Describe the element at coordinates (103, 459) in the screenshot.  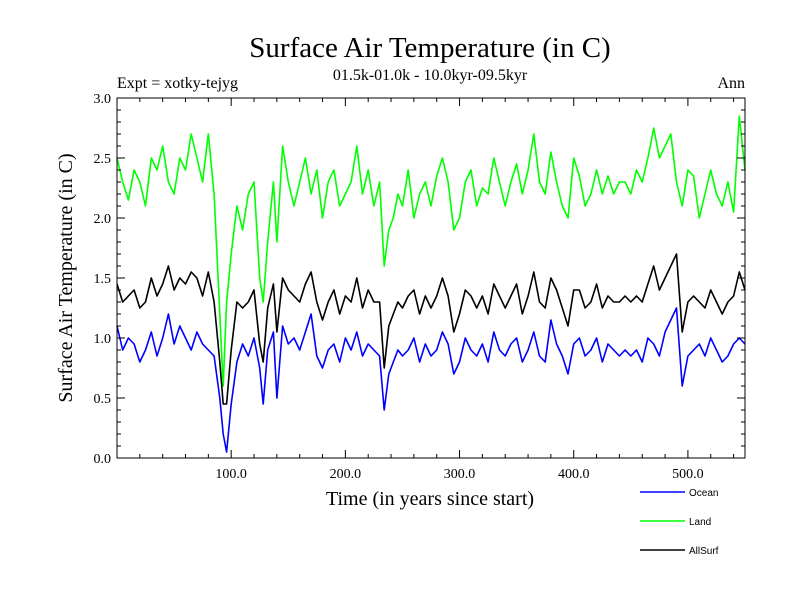
I see `y-tick-label: 0.0` at that location.